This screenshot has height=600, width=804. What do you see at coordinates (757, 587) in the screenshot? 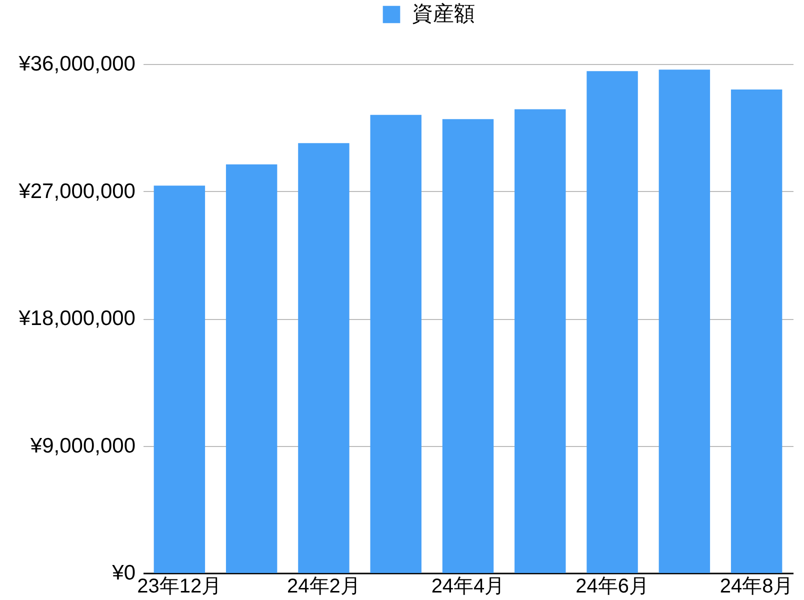
I see `x-tick-label: 24年8月` at bounding box center [757, 587].